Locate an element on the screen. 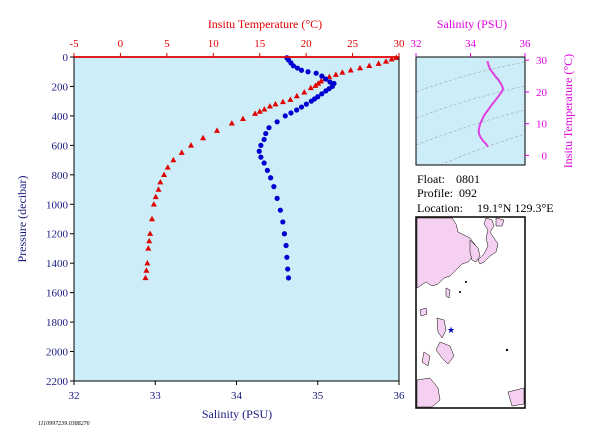 Image resolution: width=590 pixels, height=442 pixels. pressure-tick-label: 200 is located at coordinates (60, 87).